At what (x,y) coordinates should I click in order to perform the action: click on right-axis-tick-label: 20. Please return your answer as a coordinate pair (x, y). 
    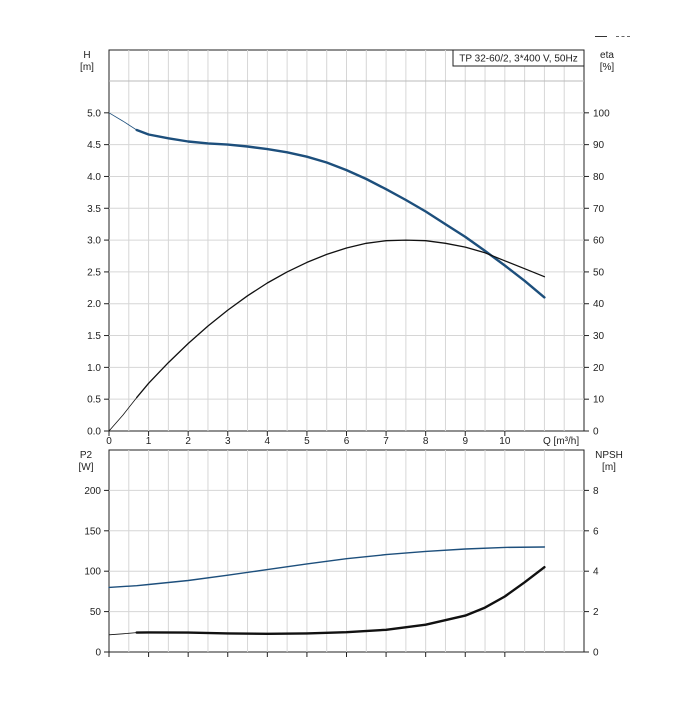
    Looking at the image, I should click on (599, 368).